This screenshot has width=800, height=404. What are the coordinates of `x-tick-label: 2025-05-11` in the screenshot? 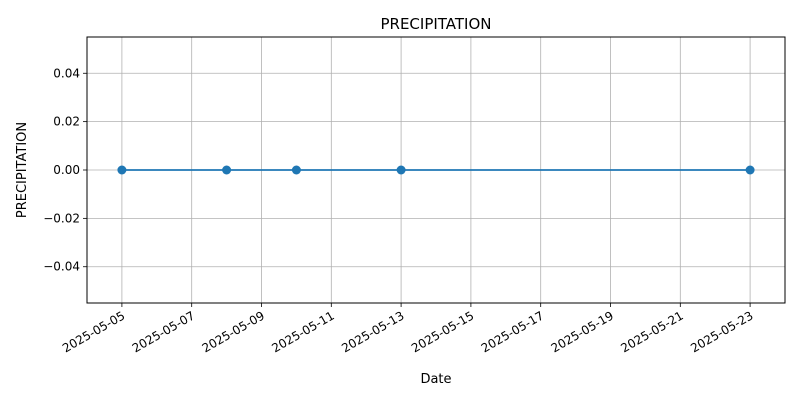 It's located at (302, 331).